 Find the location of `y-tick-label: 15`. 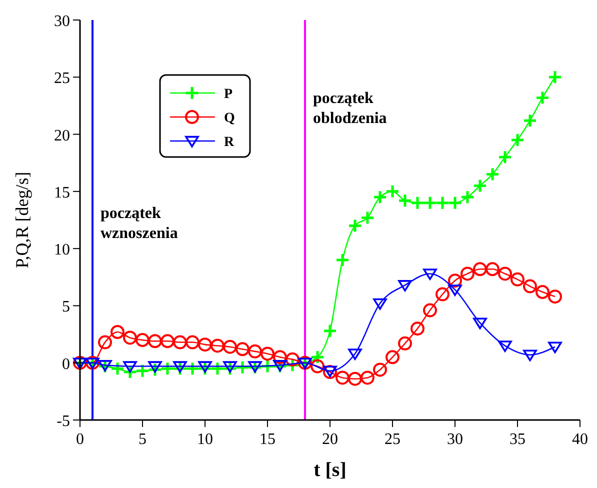

y-tick-label: 15 is located at coordinates (62, 193).